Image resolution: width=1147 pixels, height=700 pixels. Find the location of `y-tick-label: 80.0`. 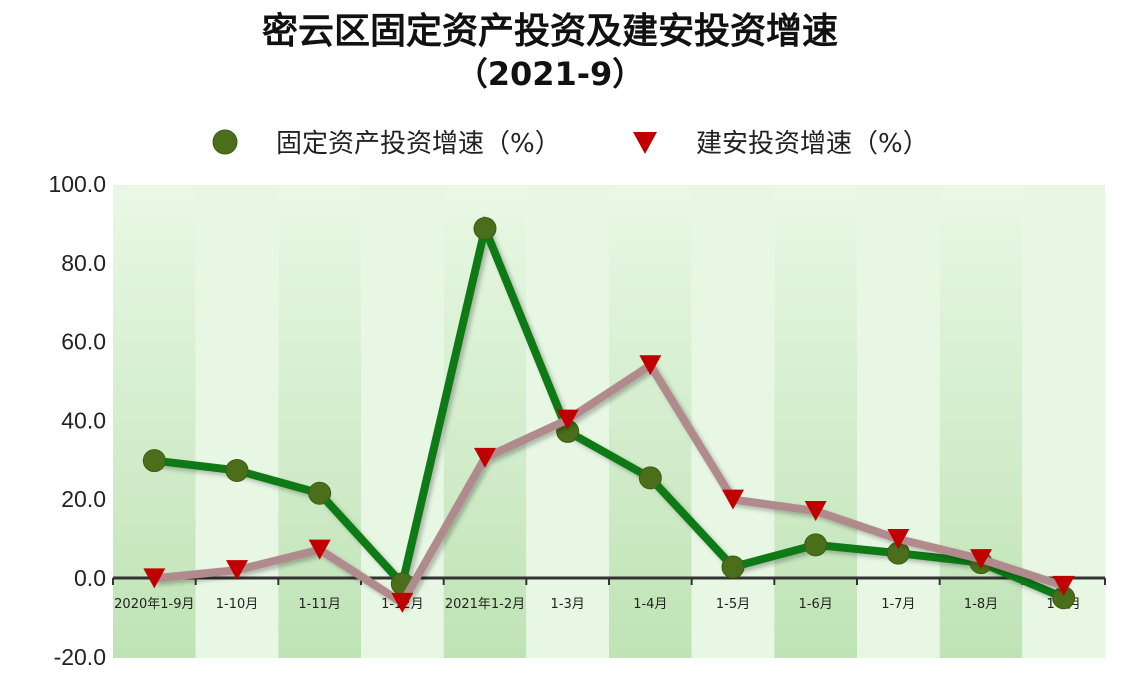

y-tick-label: 80.0 is located at coordinates (83, 263).